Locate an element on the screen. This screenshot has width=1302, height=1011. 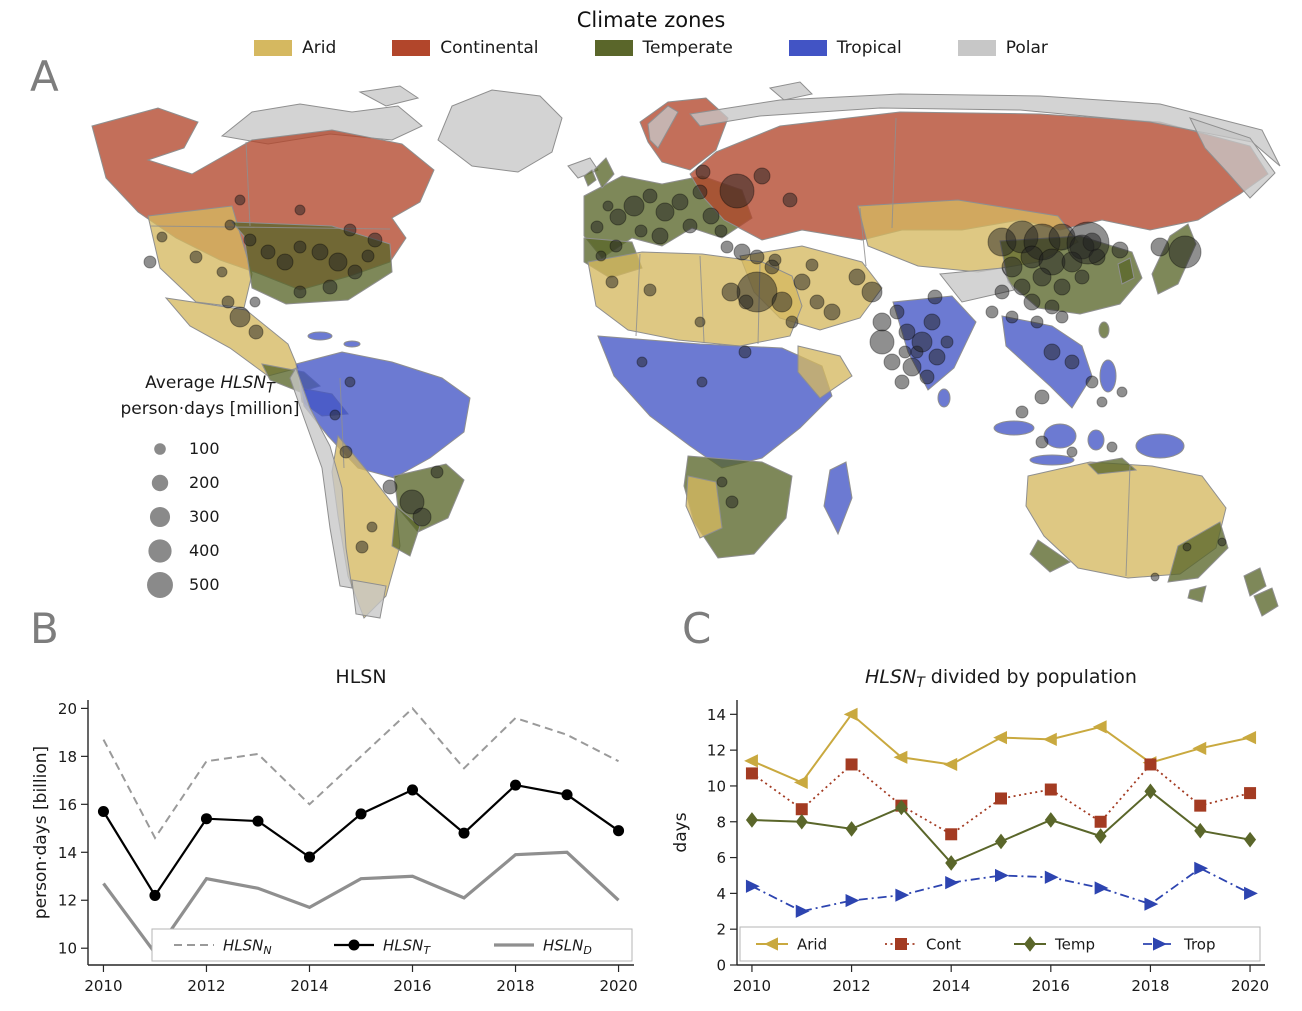
patagonia-region is located at coordinates (369, 599).